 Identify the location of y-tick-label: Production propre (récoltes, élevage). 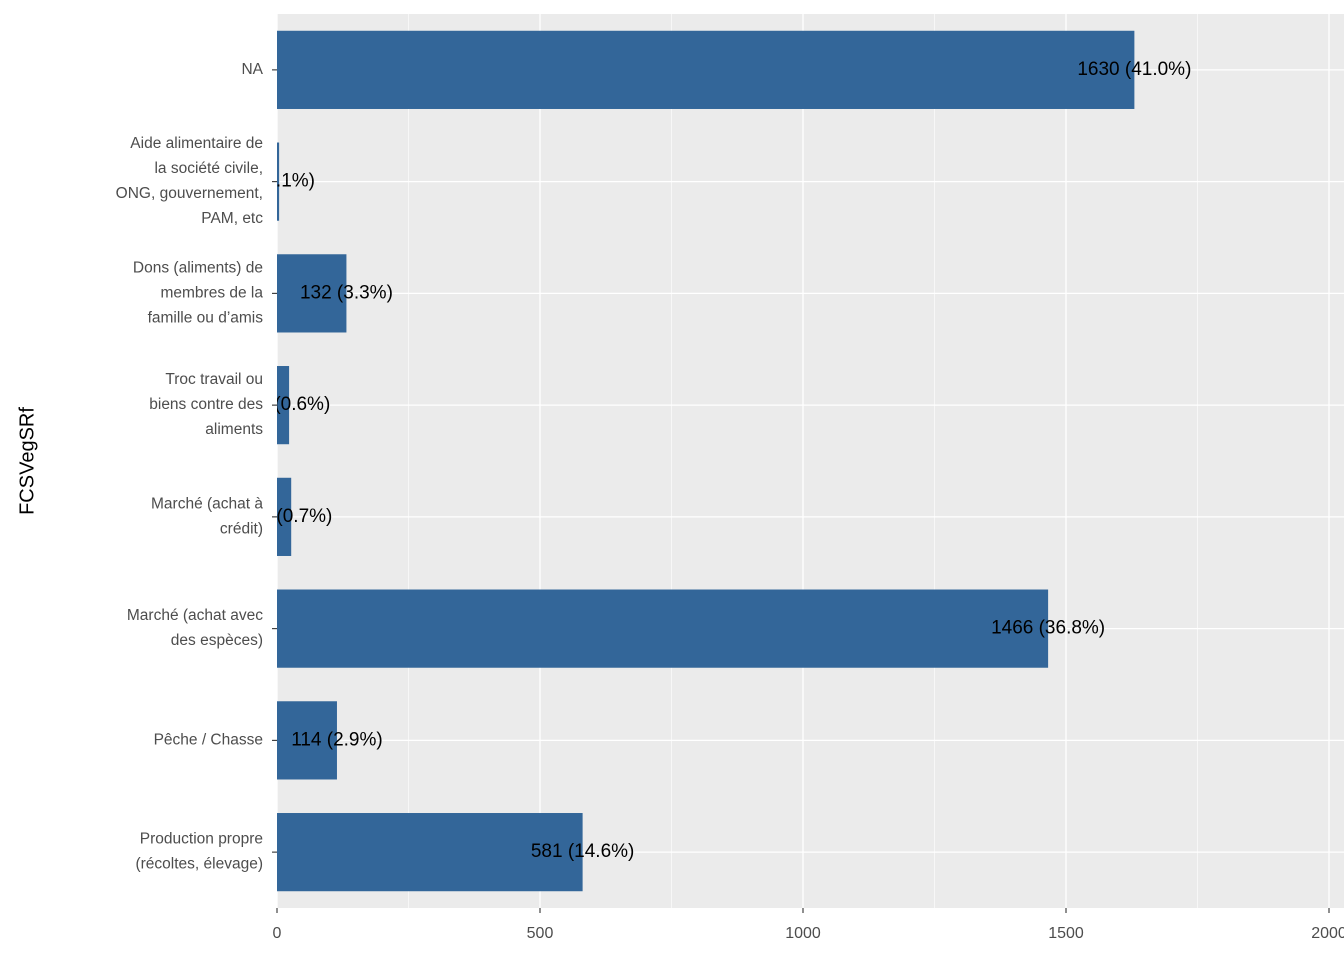
(199, 852).